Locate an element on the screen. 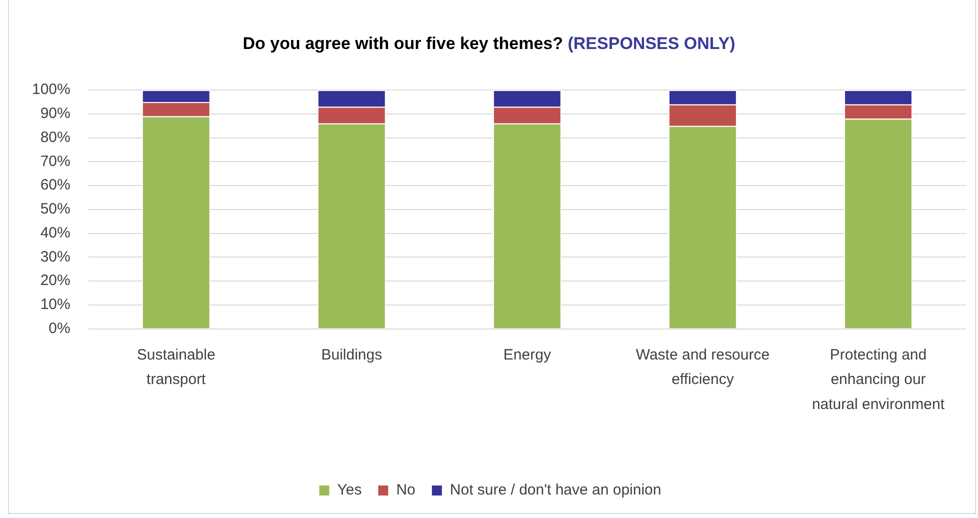 Image resolution: width=978 pixels, height=518 pixels. x-tick-label: Protecting and enhancing our natural environment is located at coordinates (879, 379).